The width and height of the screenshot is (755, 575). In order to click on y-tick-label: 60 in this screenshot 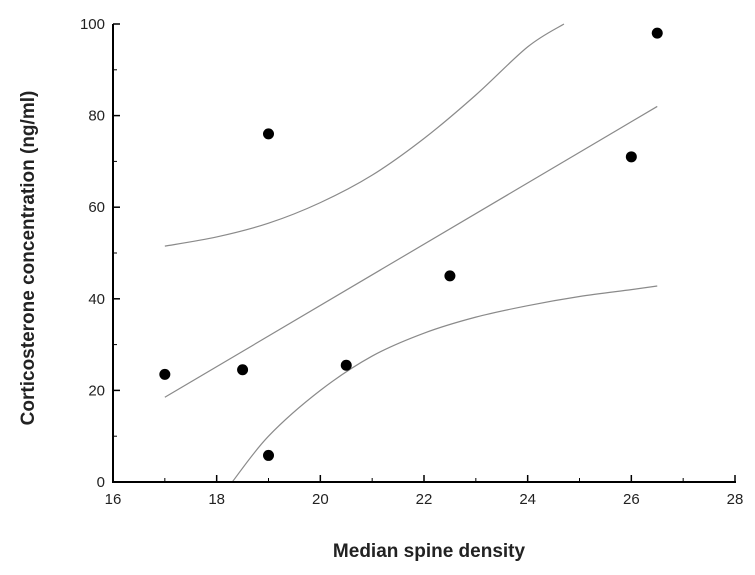, I will do `click(96, 207)`.